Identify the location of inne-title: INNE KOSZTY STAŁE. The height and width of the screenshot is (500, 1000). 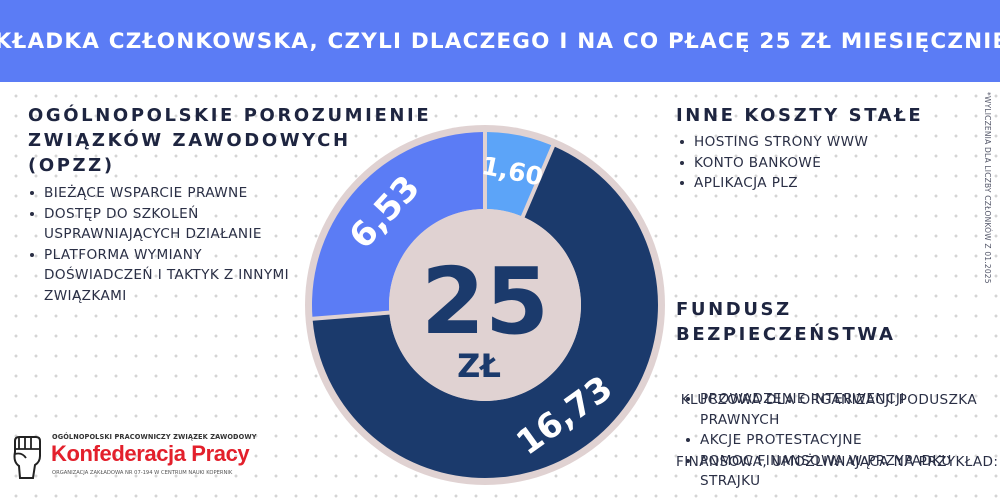
(800, 115).